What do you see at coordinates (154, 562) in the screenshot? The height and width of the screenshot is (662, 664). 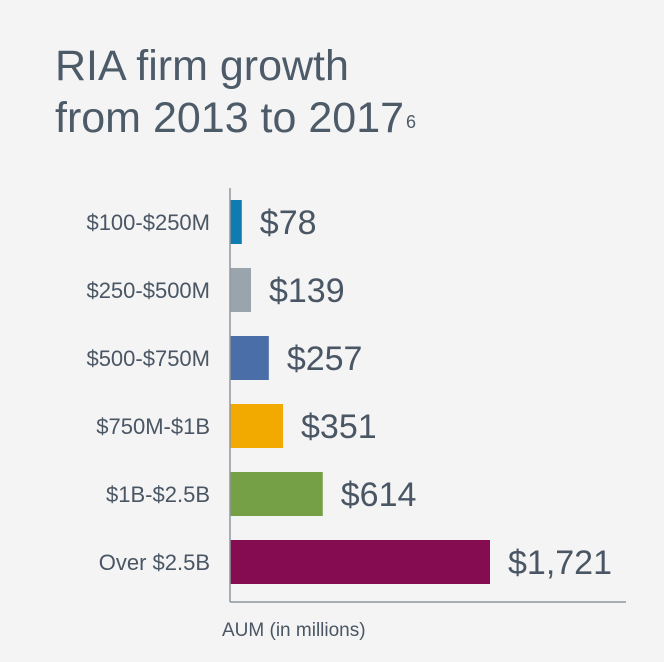 I see `category-label: Over $2.5B` at bounding box center [154, 562].